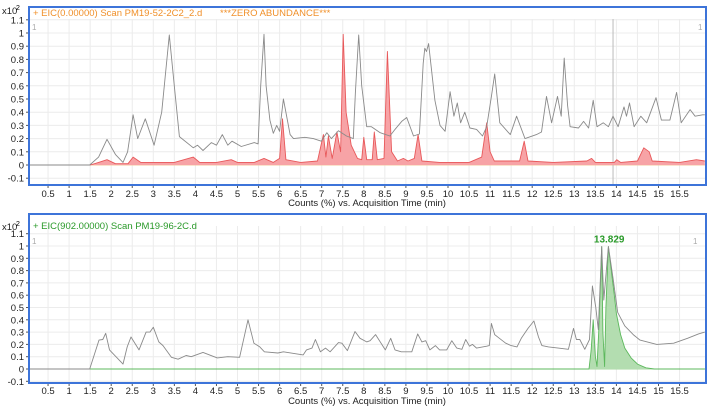 This screenshot has height=416, width=708. What do you see at coordinates (532, 391) in the screenshot?
I see `x-tick-label: 12` at bounding box center [532, 391].